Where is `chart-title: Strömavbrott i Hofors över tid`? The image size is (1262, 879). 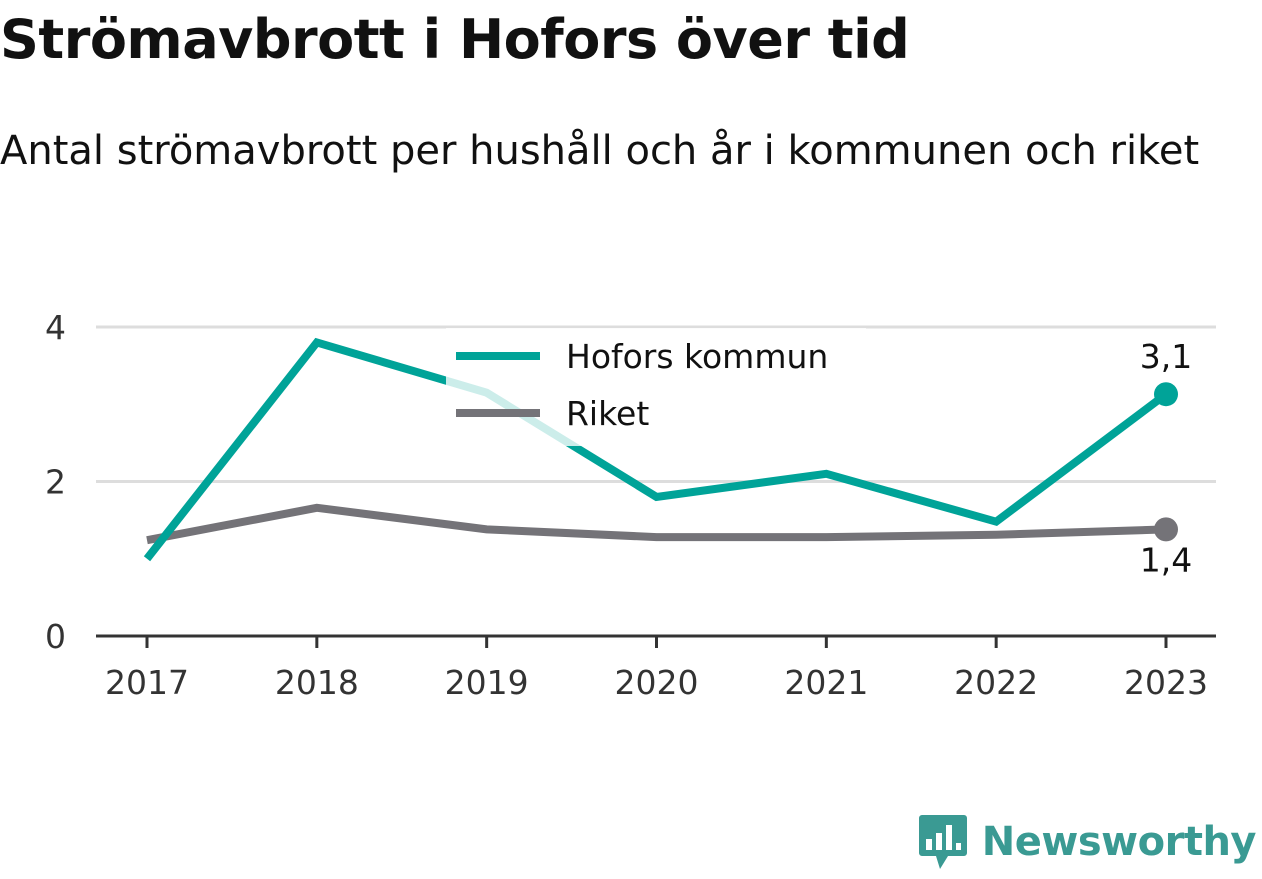 chart-title: Strömavbrott i Hofors över tid is located at coordinates (455, 39).